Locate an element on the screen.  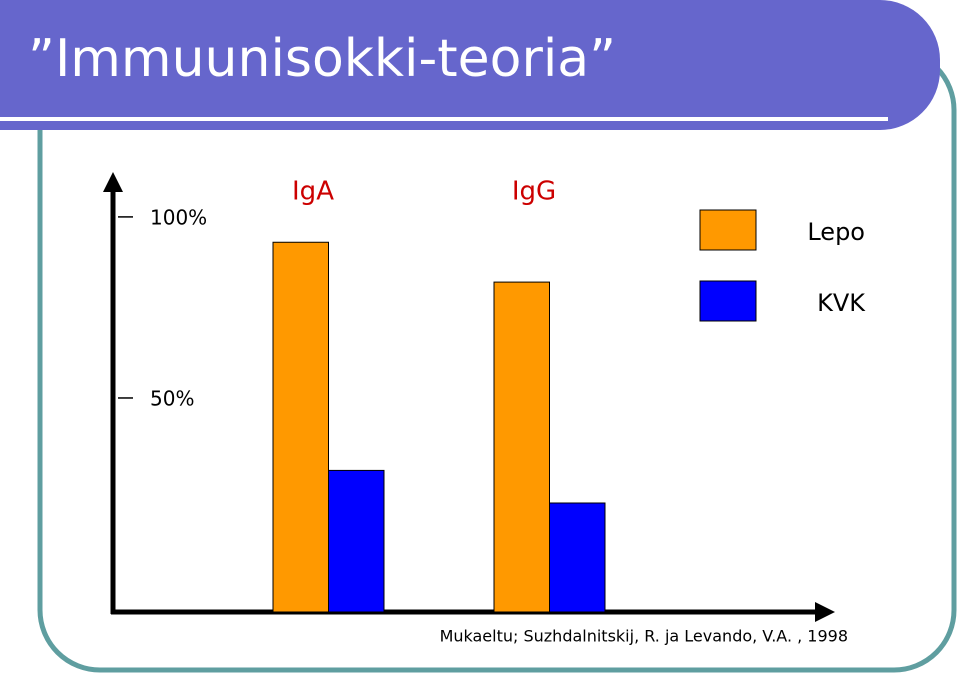
y-axis-arrow is located at coordinates (113, 182).